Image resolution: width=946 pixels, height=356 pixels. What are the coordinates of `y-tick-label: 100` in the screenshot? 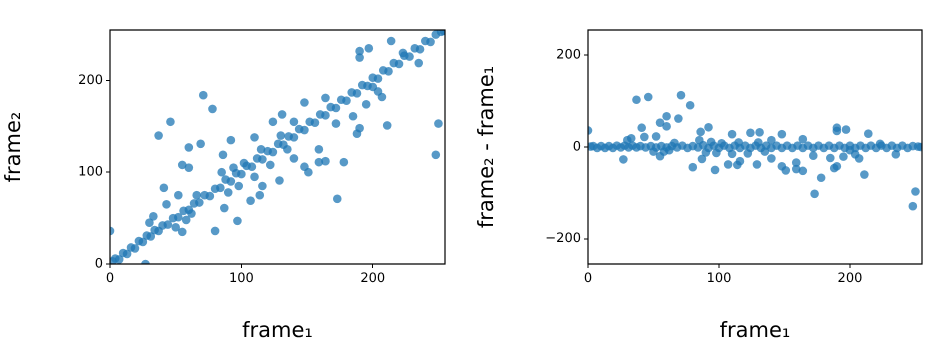 It's located at (90, 172).